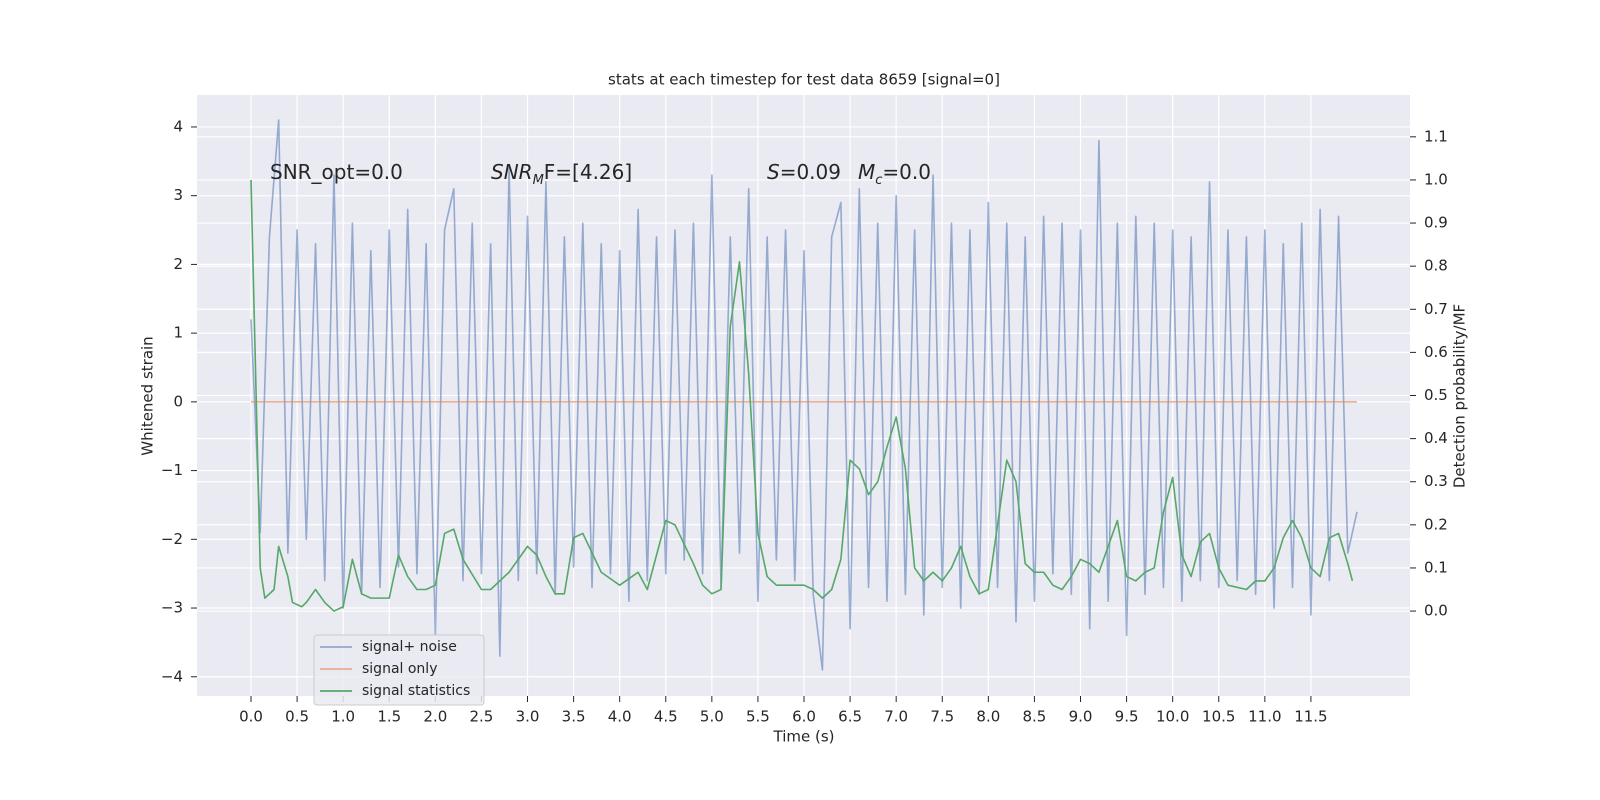 This screenshot has width=1600, height=800. I want to click on x-tick-label: 6.0, so click(804, 717).